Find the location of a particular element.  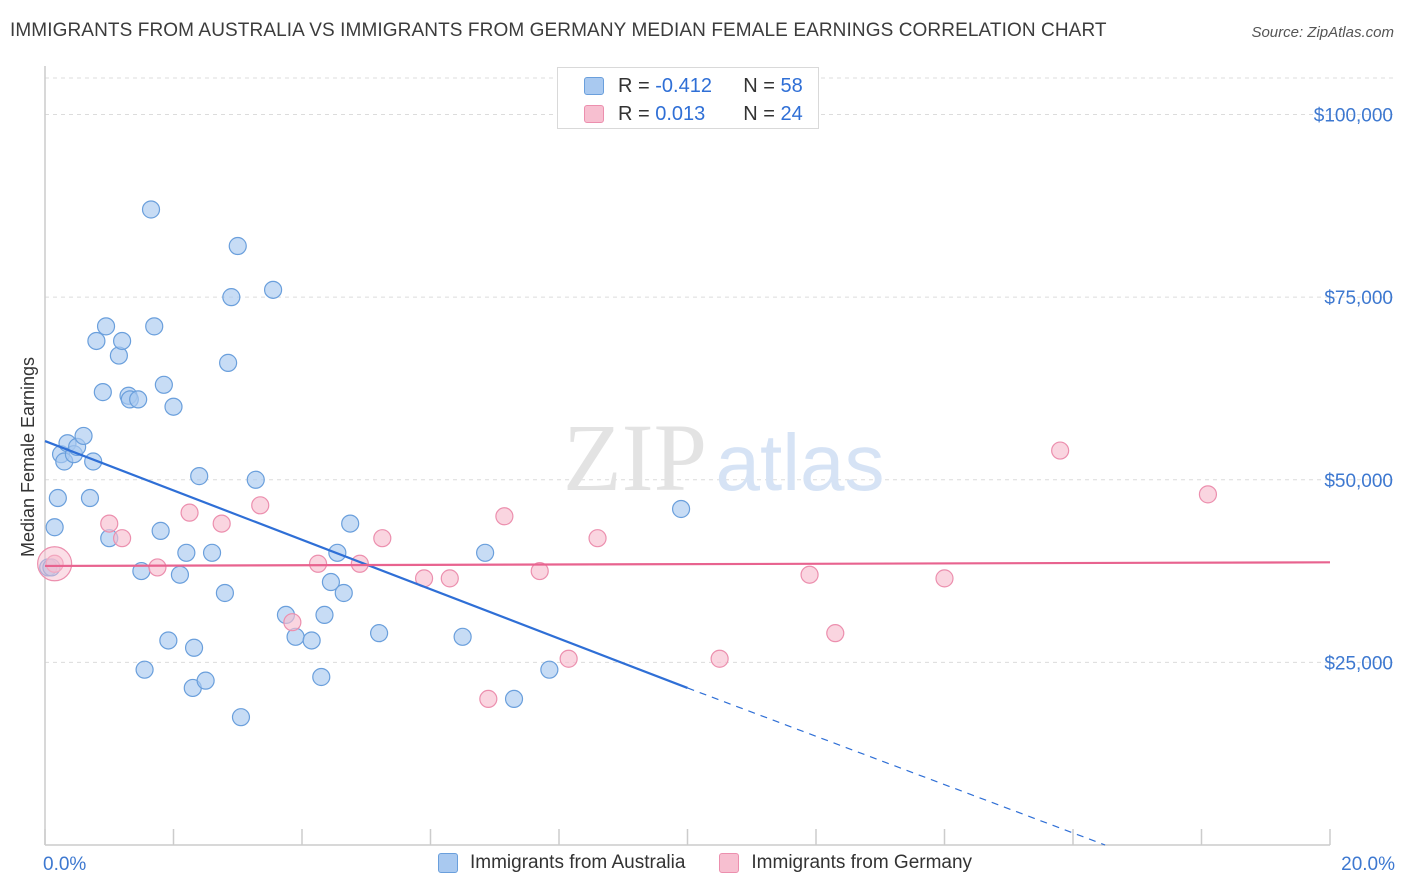

data-point-germany-large is located at coordinates (55, 564).